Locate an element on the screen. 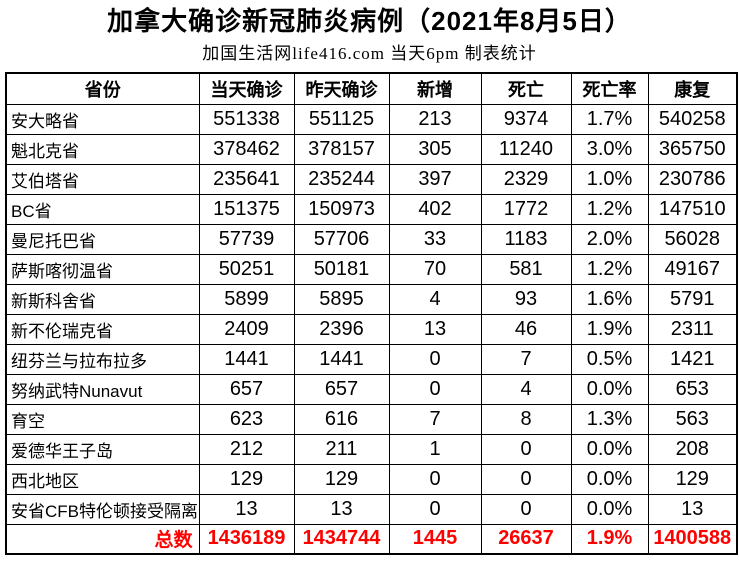 Image resolution: width=739 pixels, height=581 pixels. province-cell: 纽芬兰与拉布拉多 is located at coordinates (102, 359).